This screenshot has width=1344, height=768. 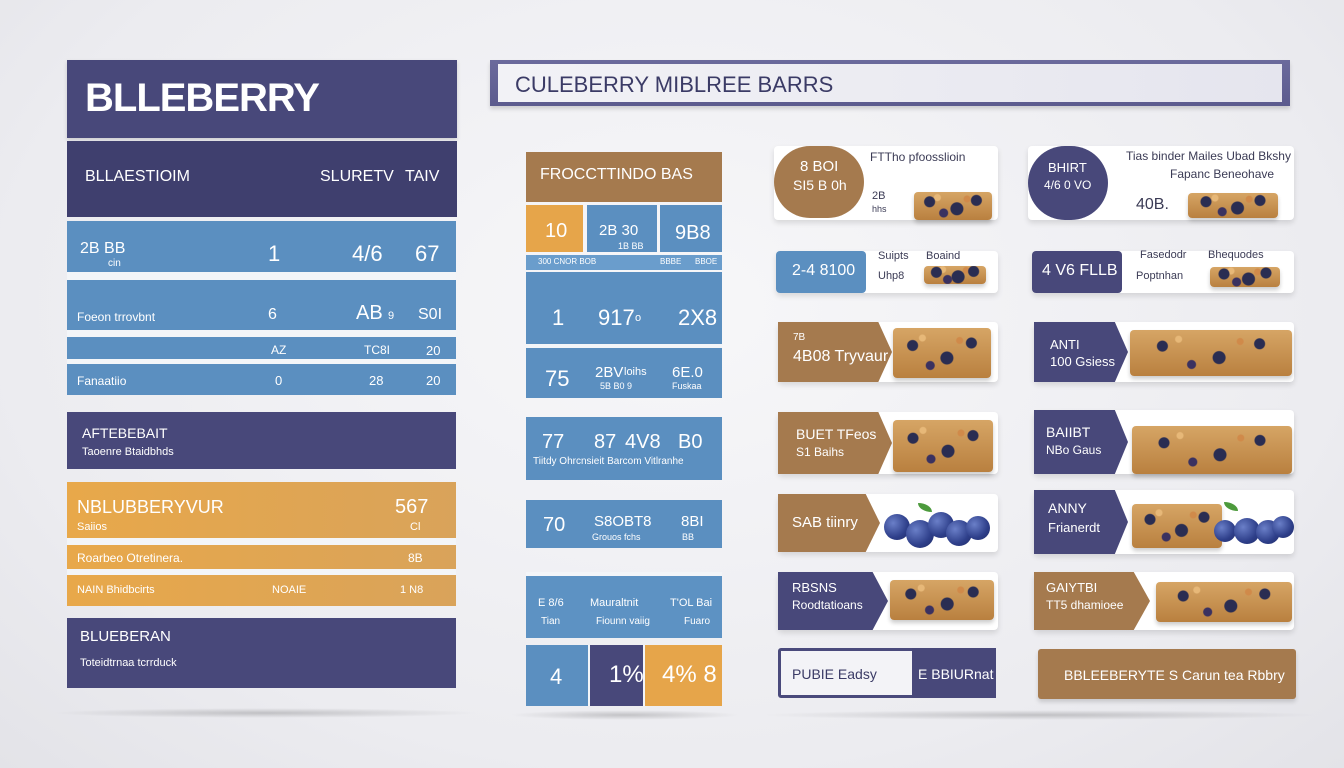 What do you see at coordinates (814, 587) in the screenshot?
I see `card-11-line1: RBSNS` at bounding box center [814, 587].